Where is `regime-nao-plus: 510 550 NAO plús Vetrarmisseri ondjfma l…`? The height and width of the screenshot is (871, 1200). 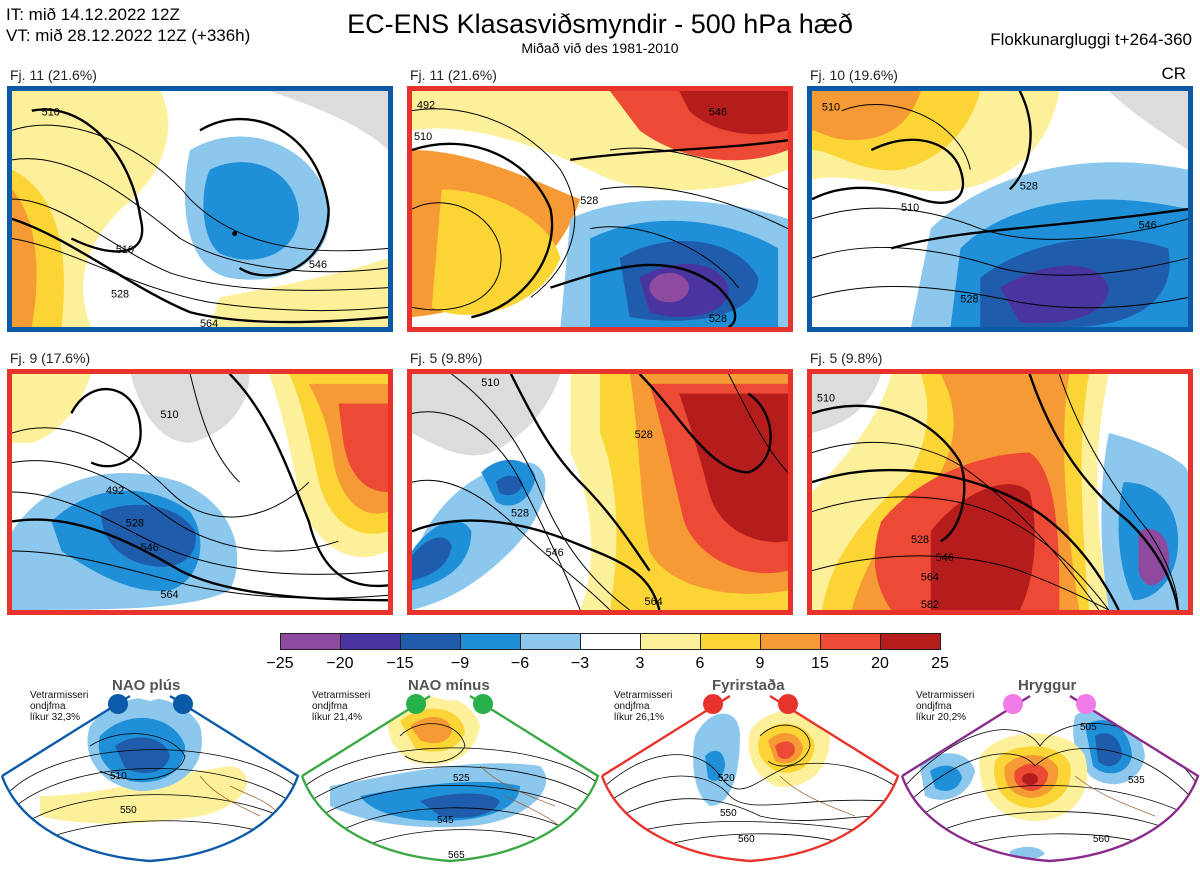 regime-nao-plus: 510 550 NAO plús Vetrarmisseri ondjfma l… is located at coordinates (150, 773).